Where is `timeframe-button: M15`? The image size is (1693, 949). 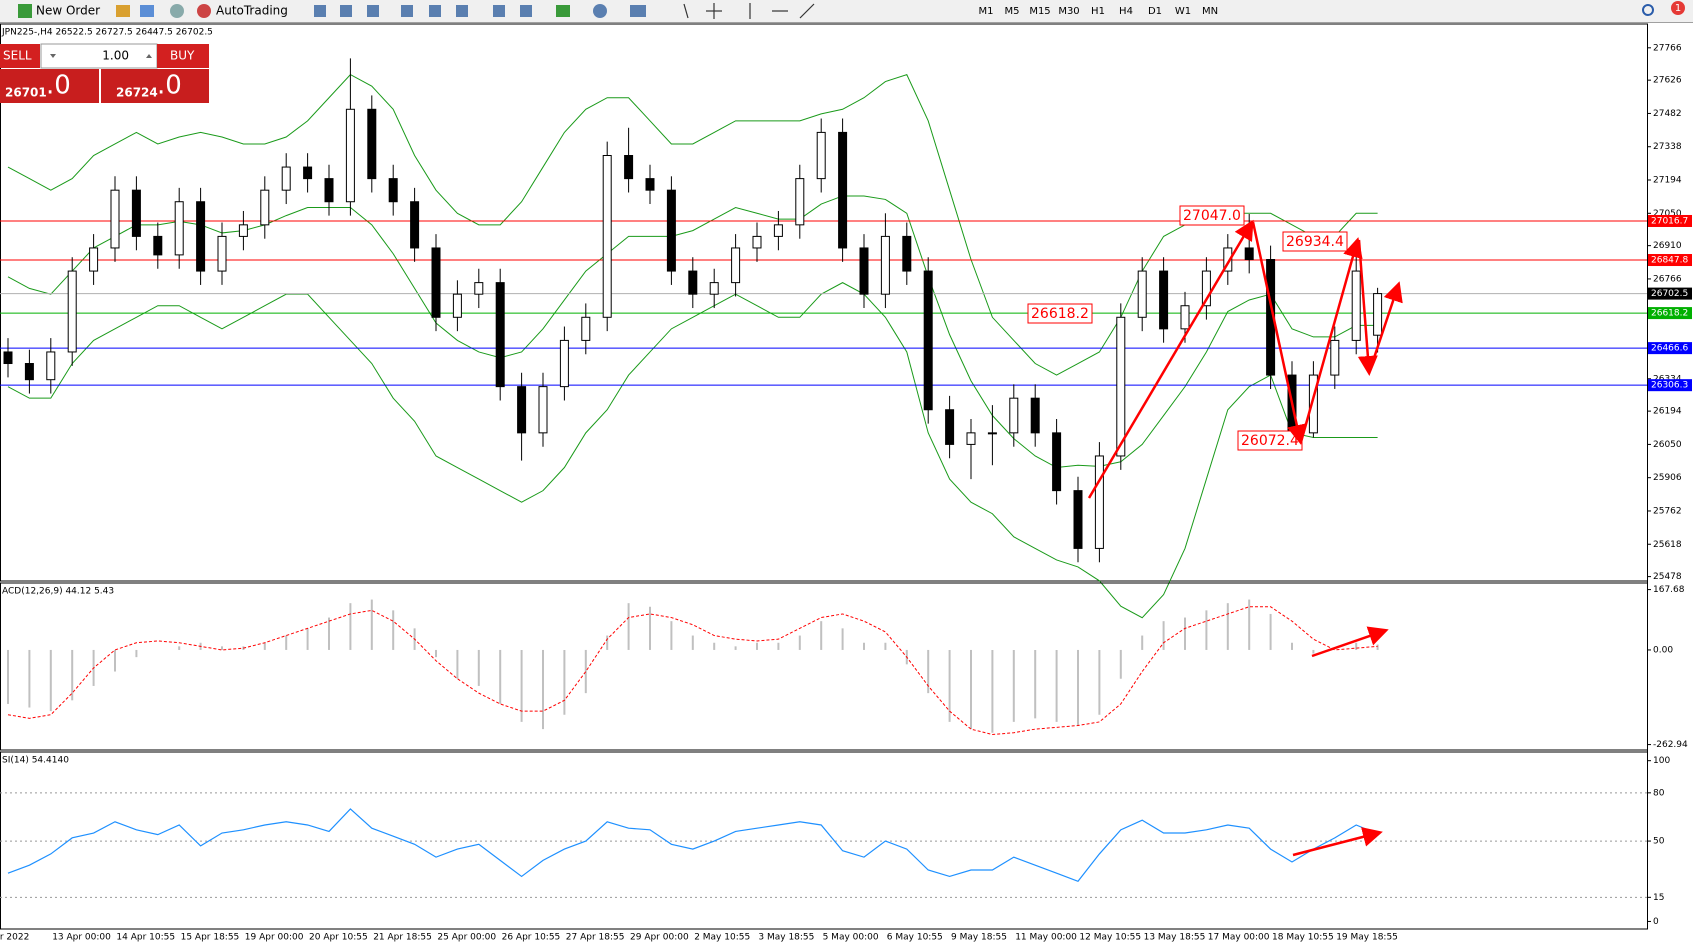
timeframe-button: M15 is located at coordinates (1039, 11).